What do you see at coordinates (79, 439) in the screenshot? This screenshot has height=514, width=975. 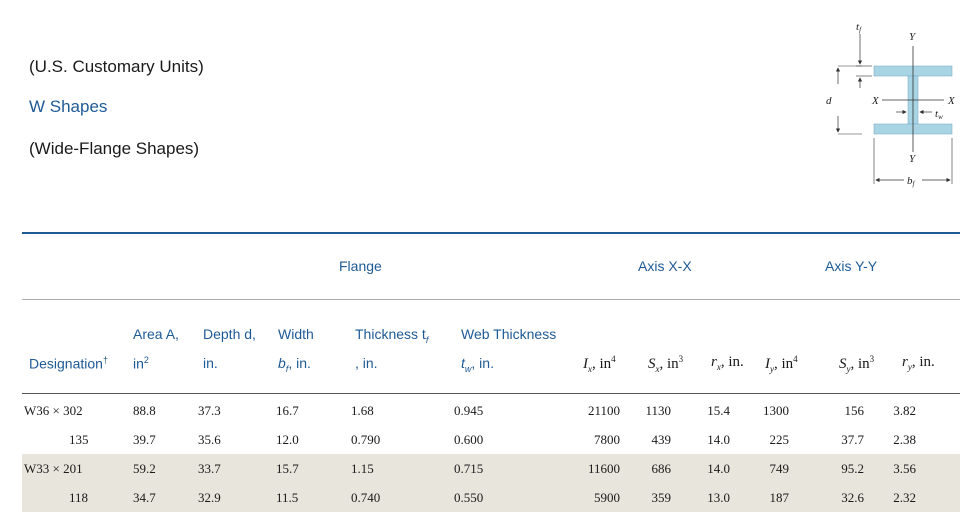 I see `cell-designation: 135` at bounding box center [79, 439].